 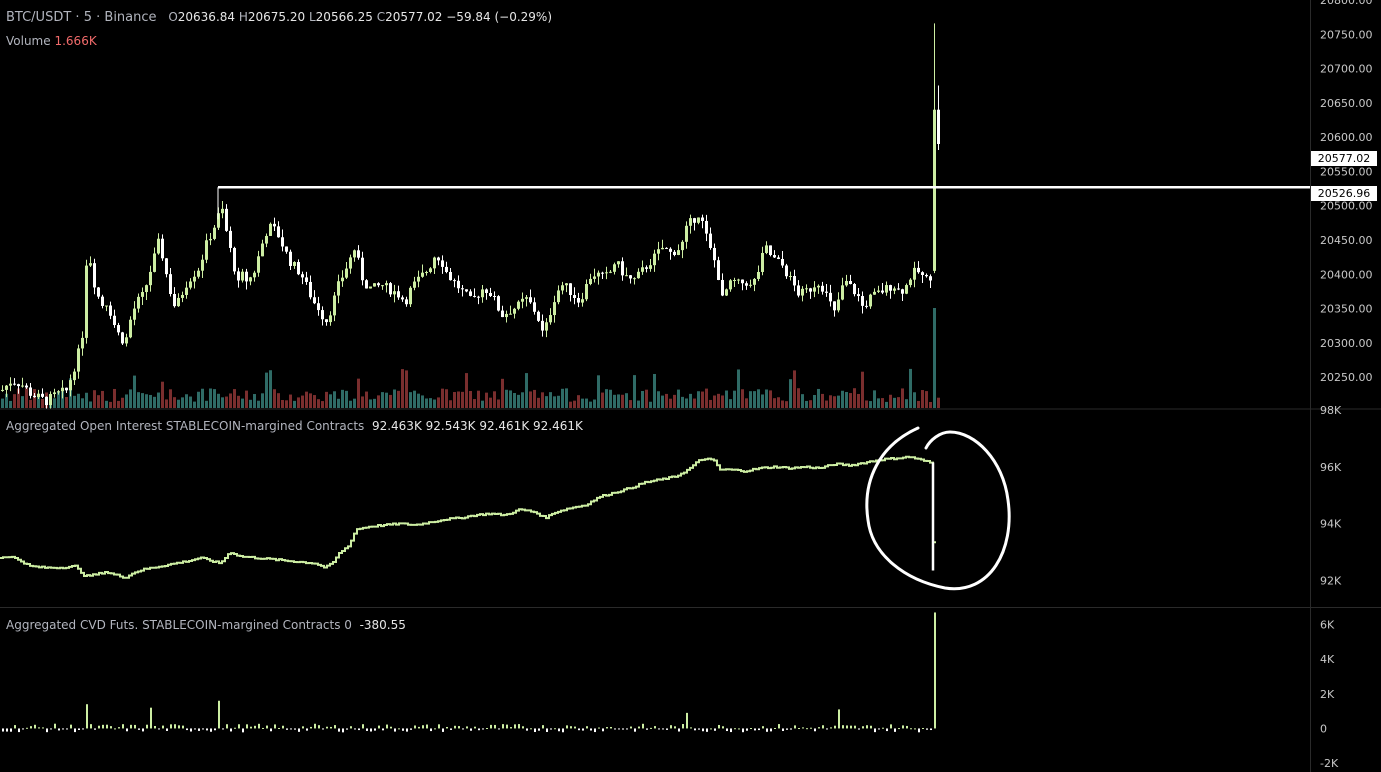 I want to click on cvd-tick: 6K, so click(x=1327, y=625).